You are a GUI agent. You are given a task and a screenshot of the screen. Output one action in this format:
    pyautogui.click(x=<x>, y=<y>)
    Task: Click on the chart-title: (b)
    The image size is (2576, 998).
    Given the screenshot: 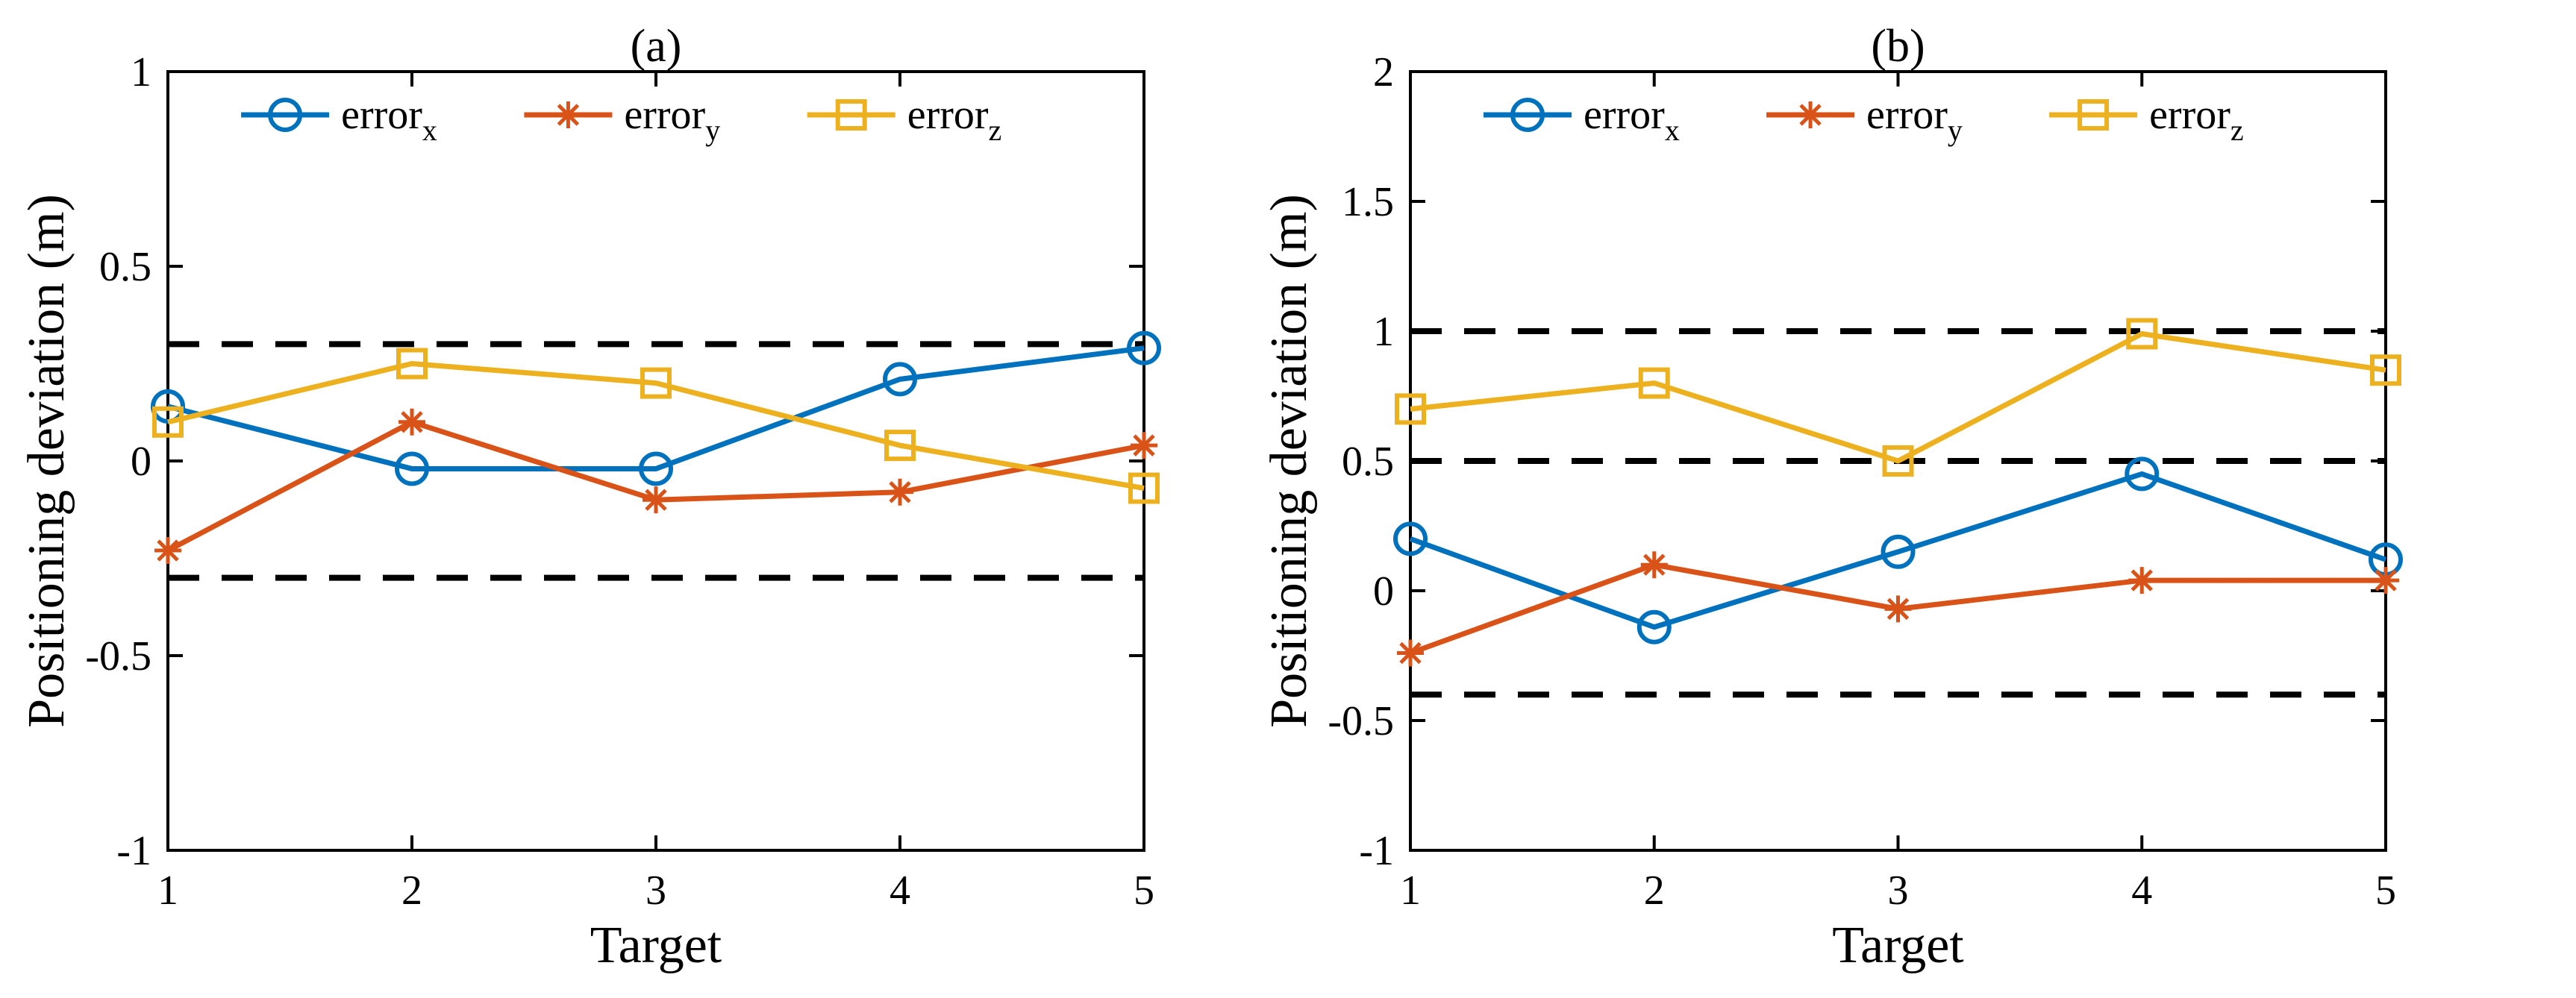 What is the action you would take?
    pyautogui.click(x=1898, y=46)
    